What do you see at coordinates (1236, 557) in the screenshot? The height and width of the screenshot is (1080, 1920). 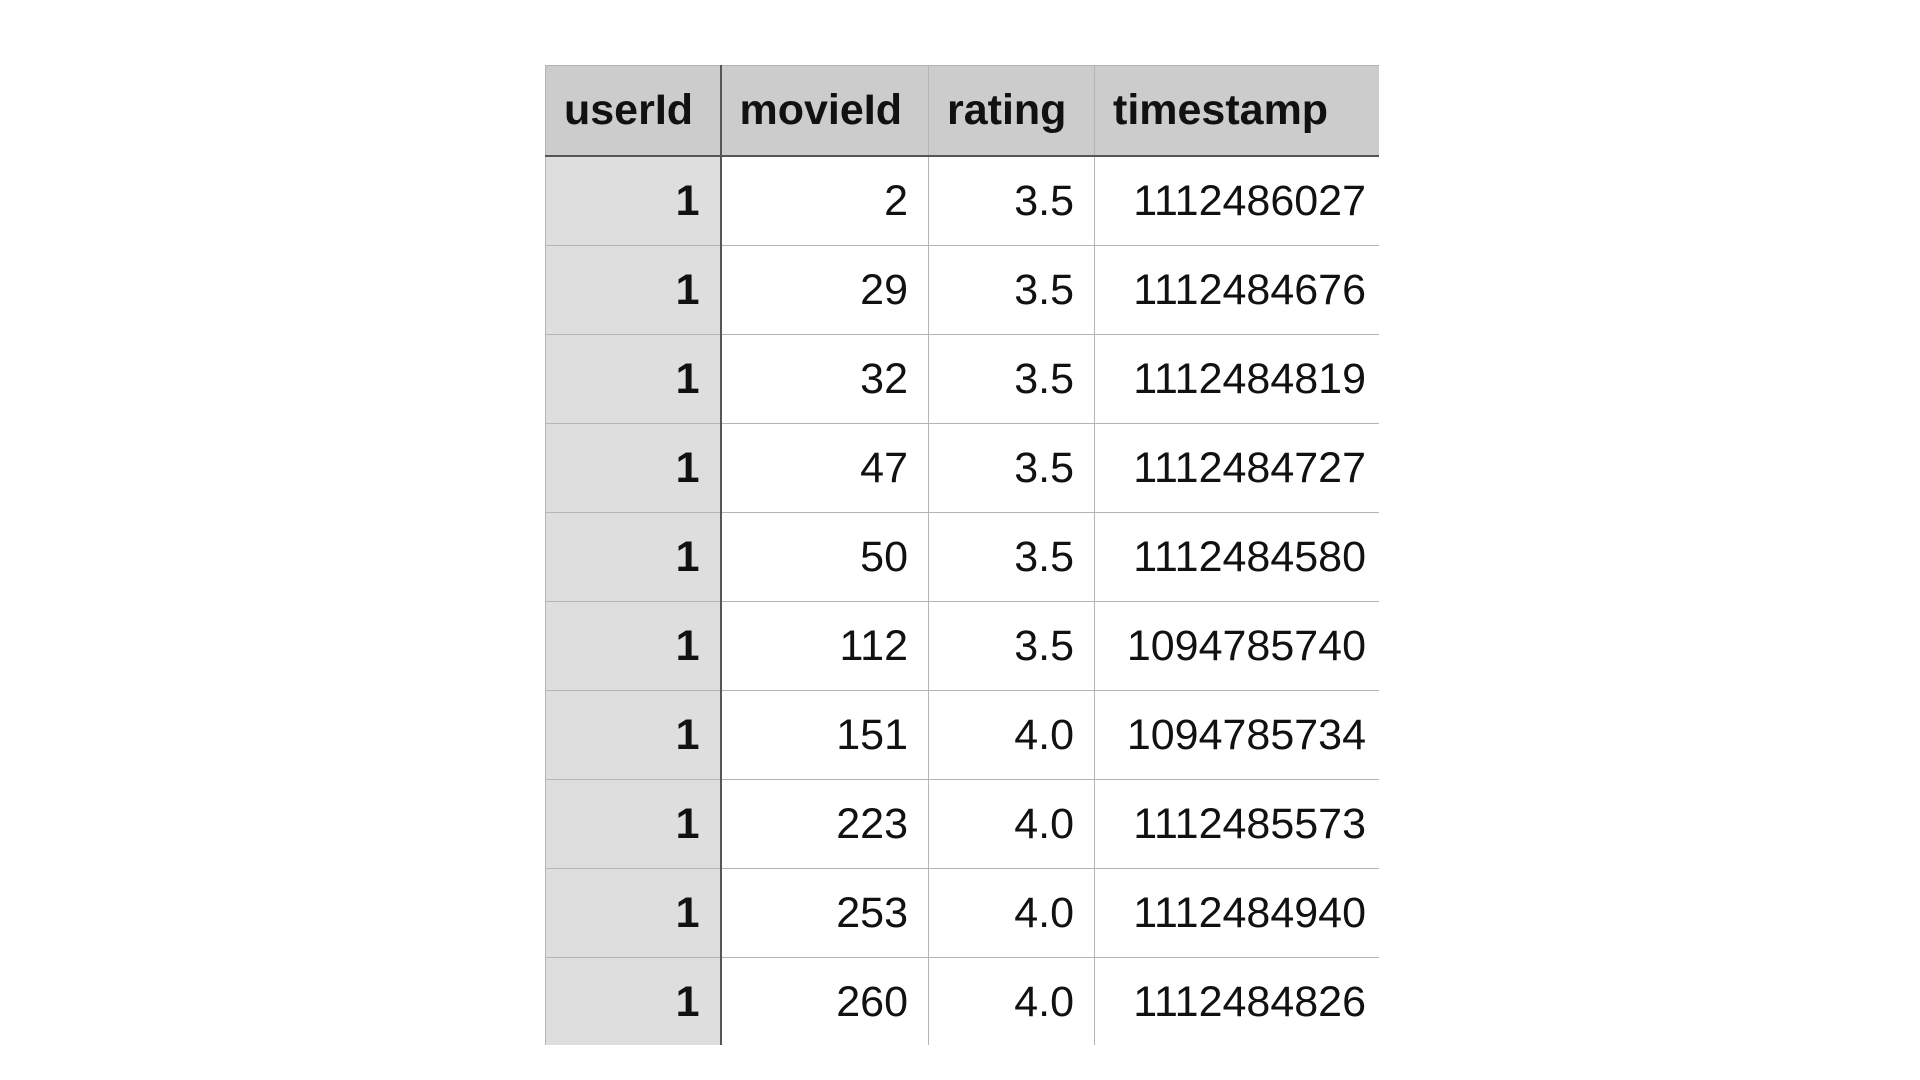 I see `cell-timestamp: 1112484580` at bounding box center [1236, 557].